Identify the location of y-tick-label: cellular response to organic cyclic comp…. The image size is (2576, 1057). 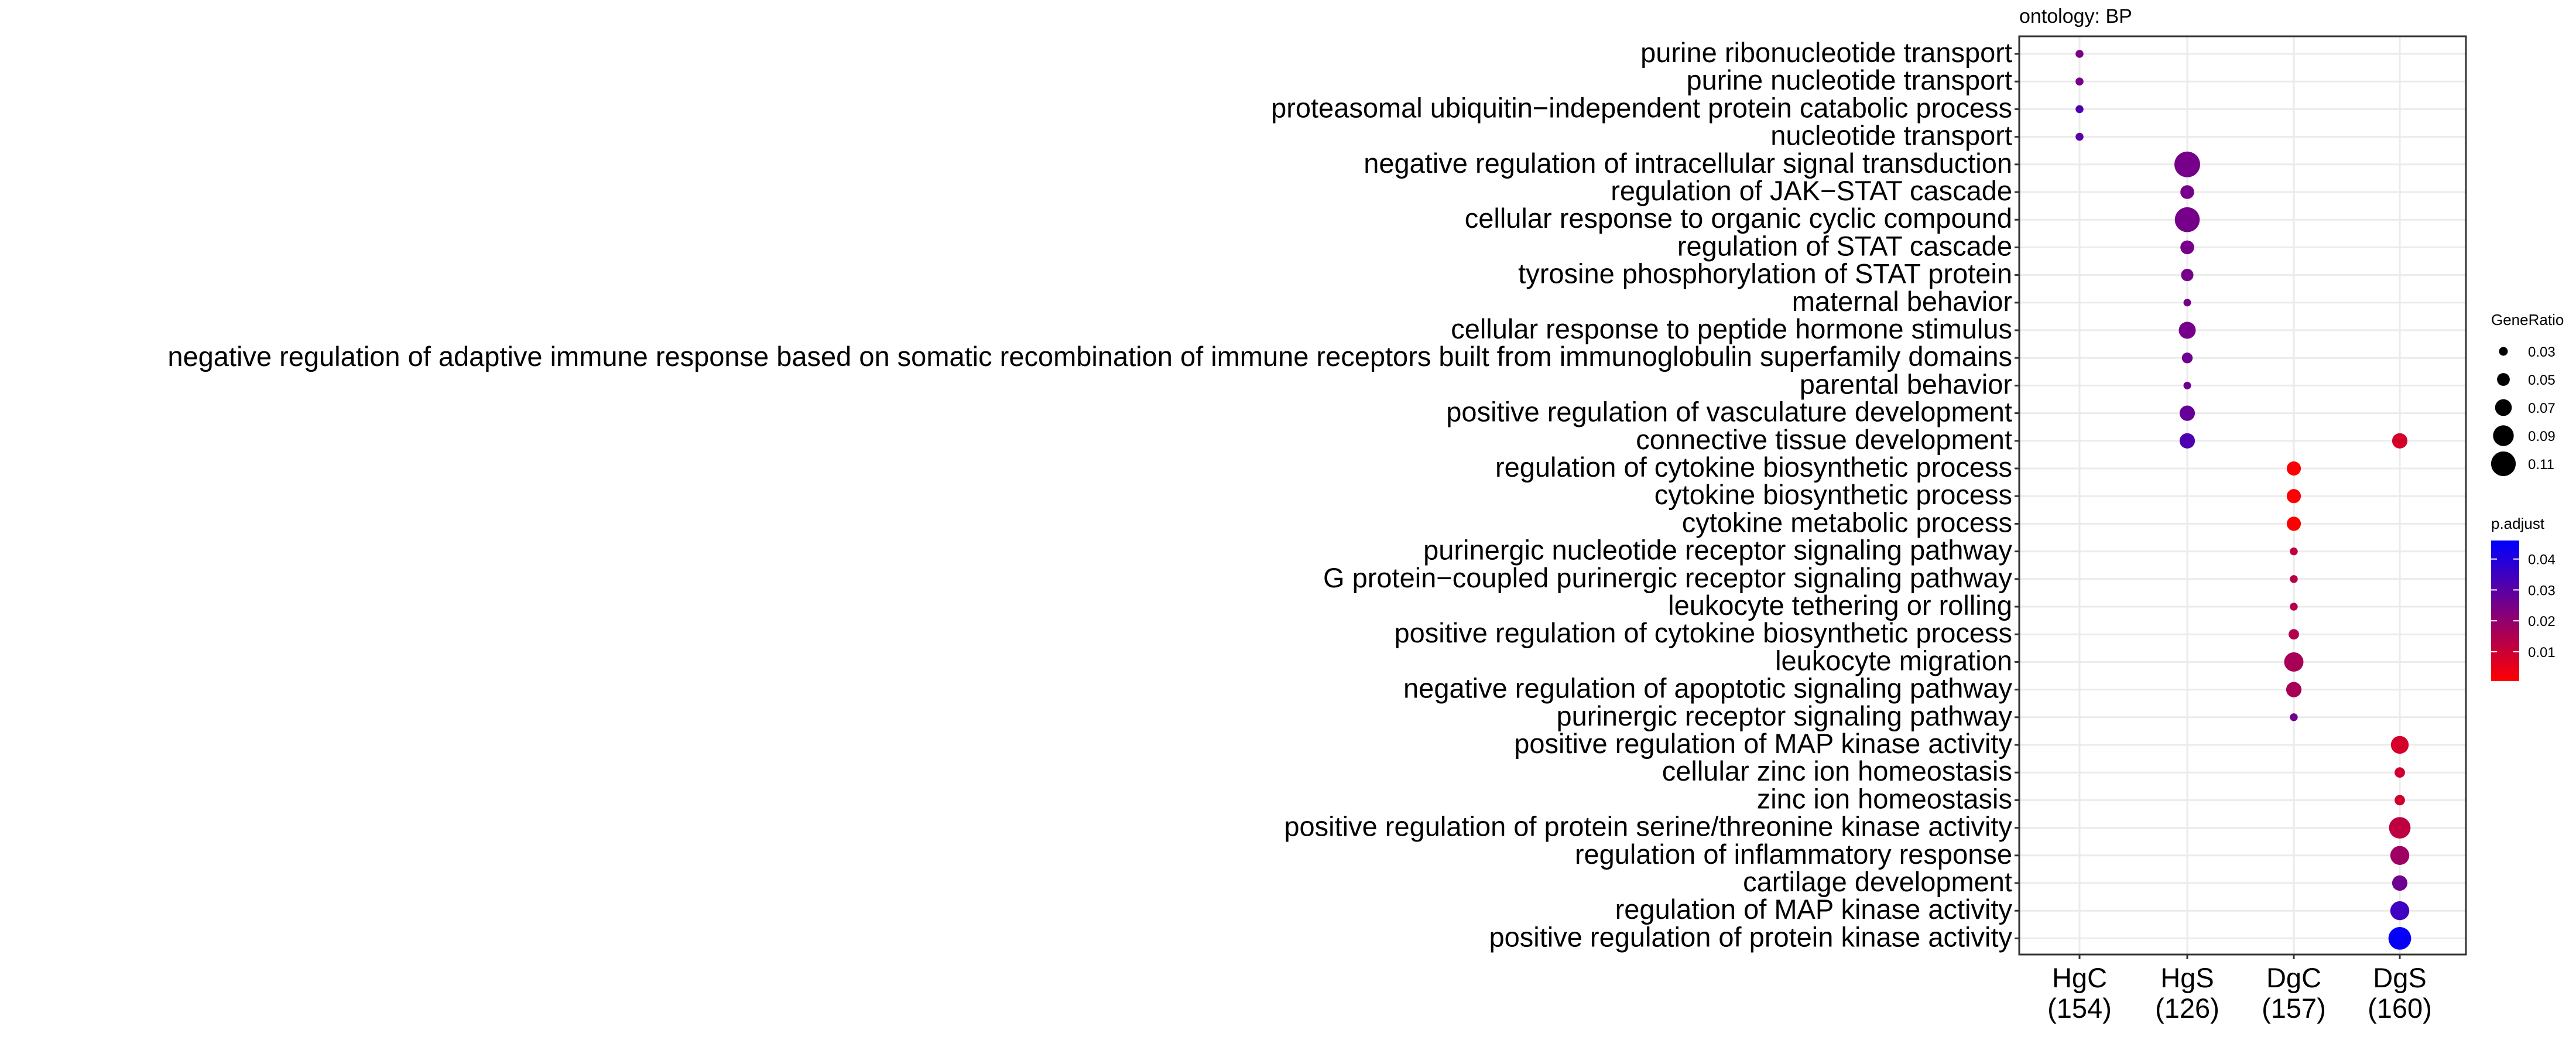
(1738, 219).